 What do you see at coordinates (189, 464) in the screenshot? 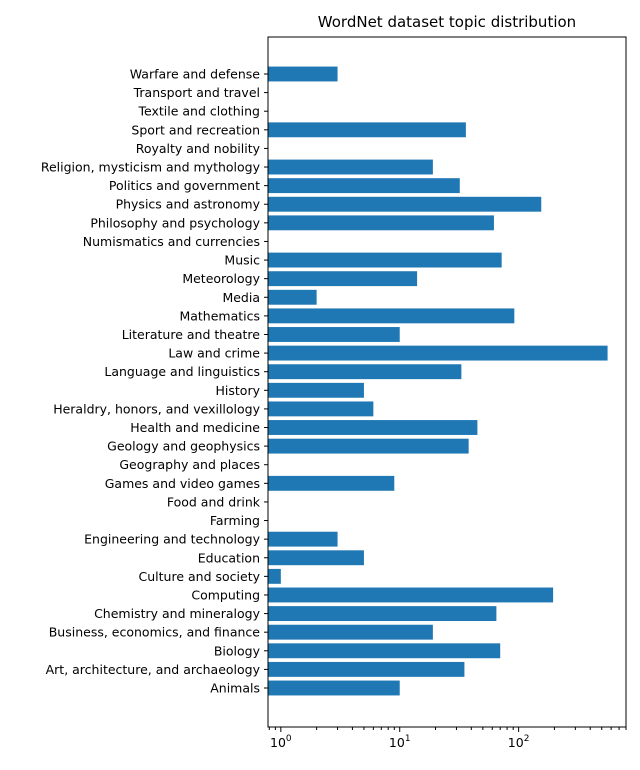
I see `y-label-geography-and-places: Geography and places` at bounding box center [189, 464].